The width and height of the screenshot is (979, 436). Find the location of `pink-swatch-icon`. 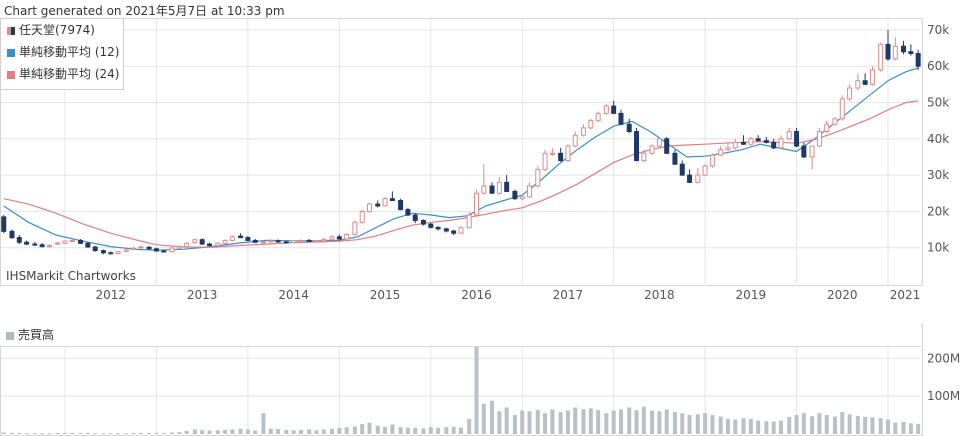

pink-swatch-icon is located at coordinates (11, 75).